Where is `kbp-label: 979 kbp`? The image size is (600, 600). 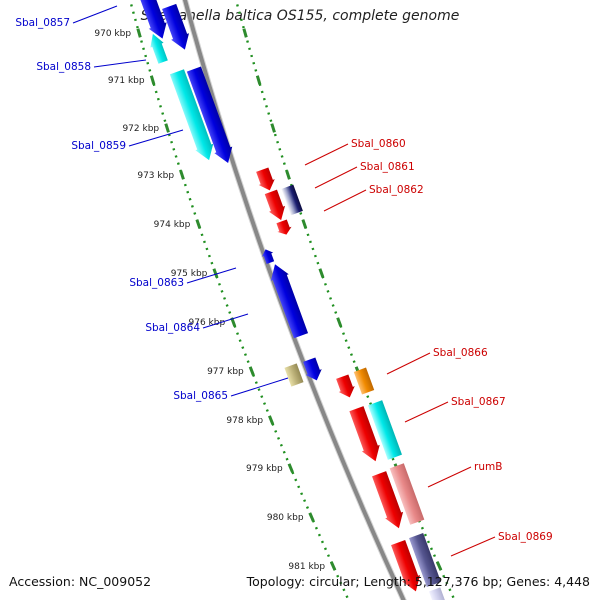
kbp-label: 979 kbp is located at coordinates (264, 469).